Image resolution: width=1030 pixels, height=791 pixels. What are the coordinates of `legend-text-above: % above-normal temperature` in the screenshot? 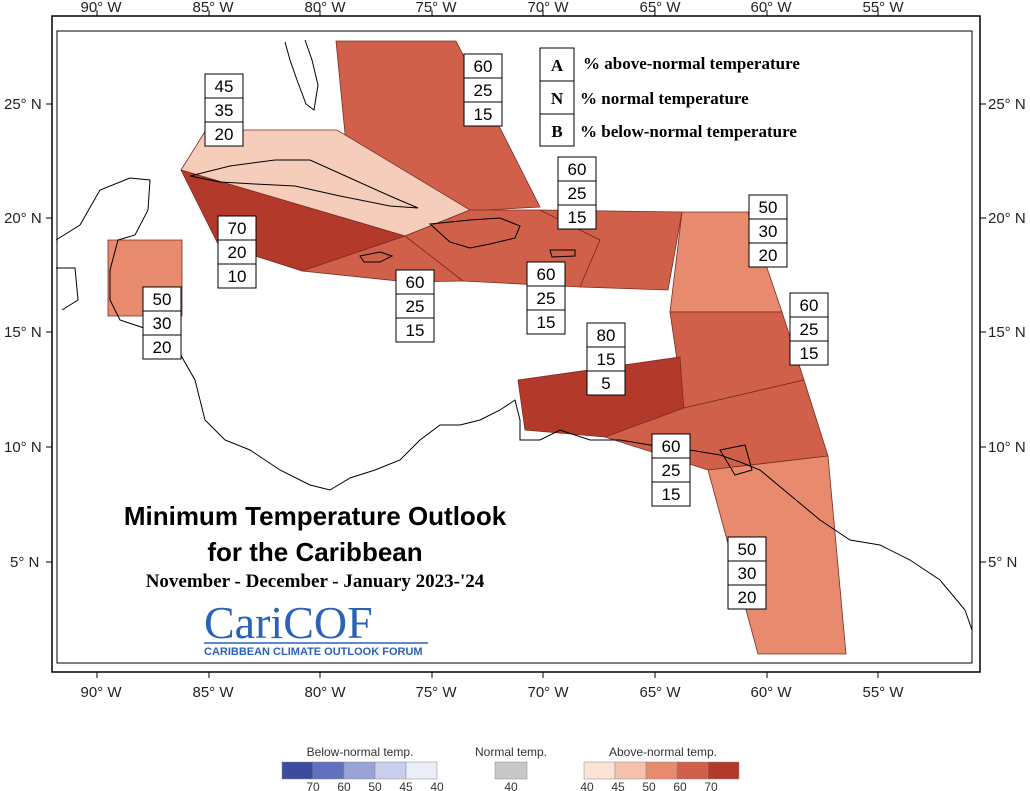 It's located at (691, 63).